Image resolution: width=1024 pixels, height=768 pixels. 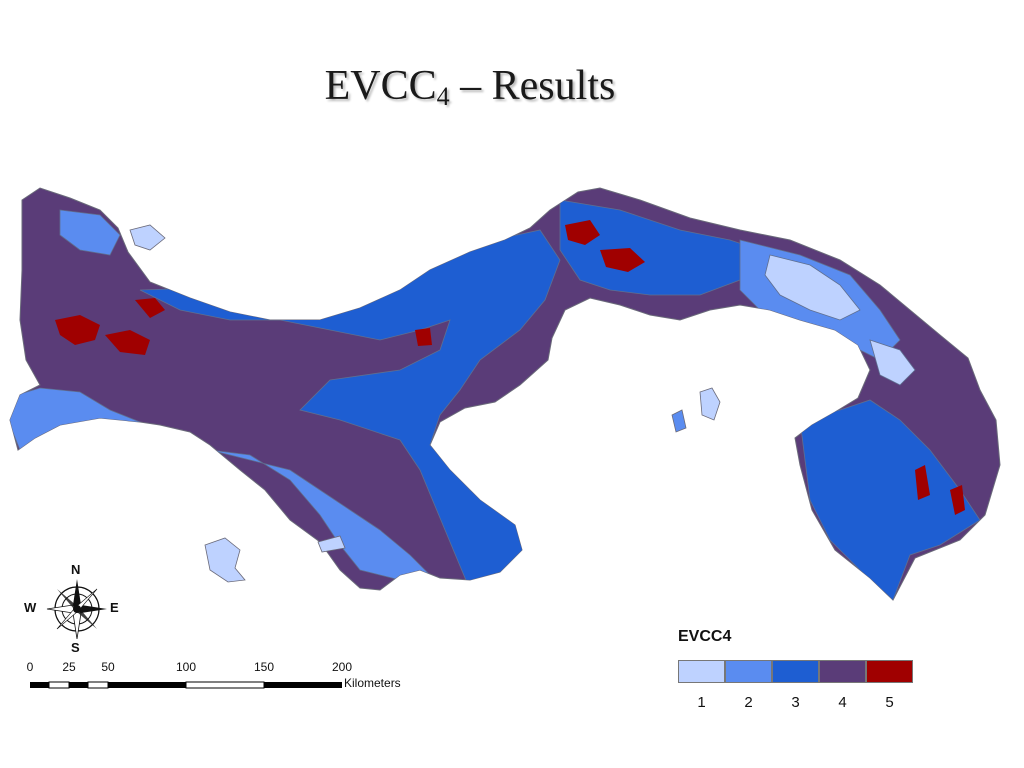 I want to click on compass-w-label: W, so click(x=30, y=607).